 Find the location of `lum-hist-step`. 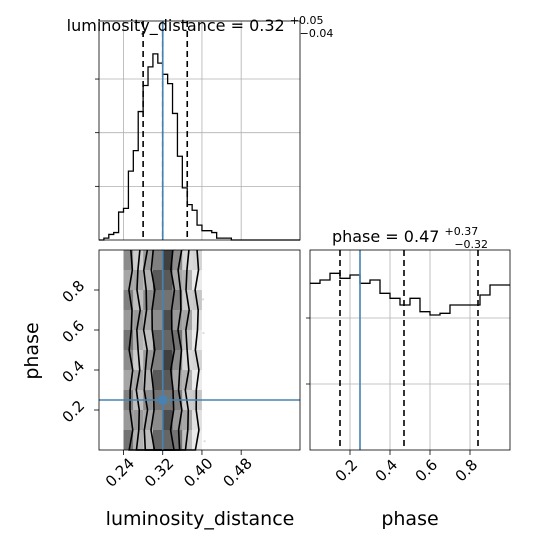

lum-hist-step is located at coordinates (199, 147).